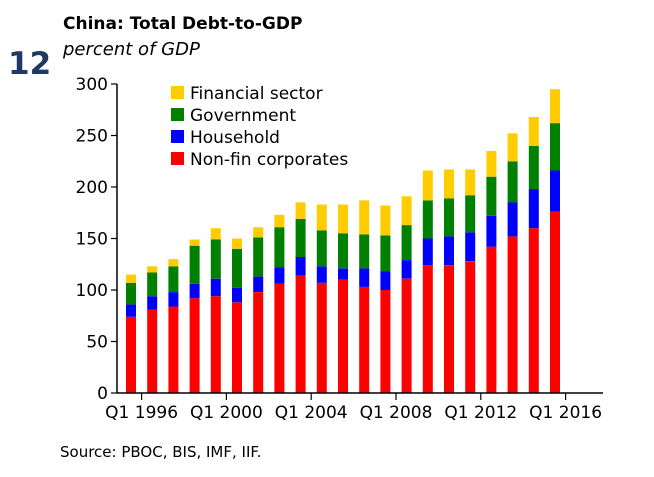 The image size is (654, 477). I want to click on bar-segment-non-fin-corporates-2009, so click(427, 329).